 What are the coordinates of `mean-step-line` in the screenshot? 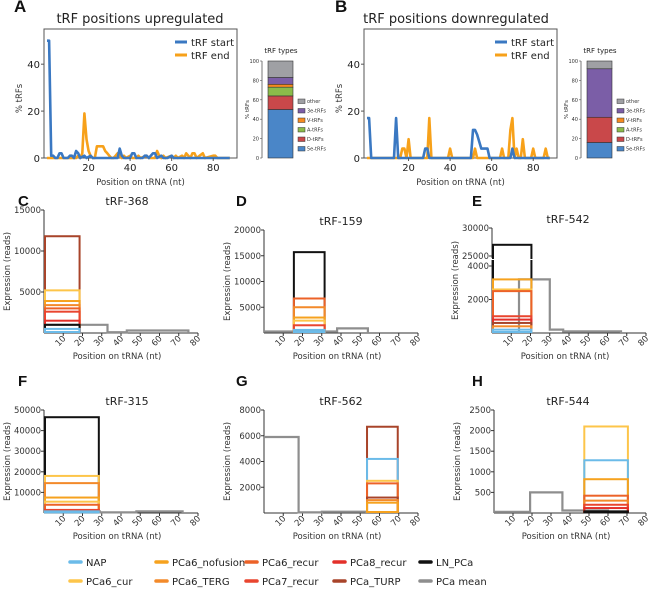 It's located at (570, 305).